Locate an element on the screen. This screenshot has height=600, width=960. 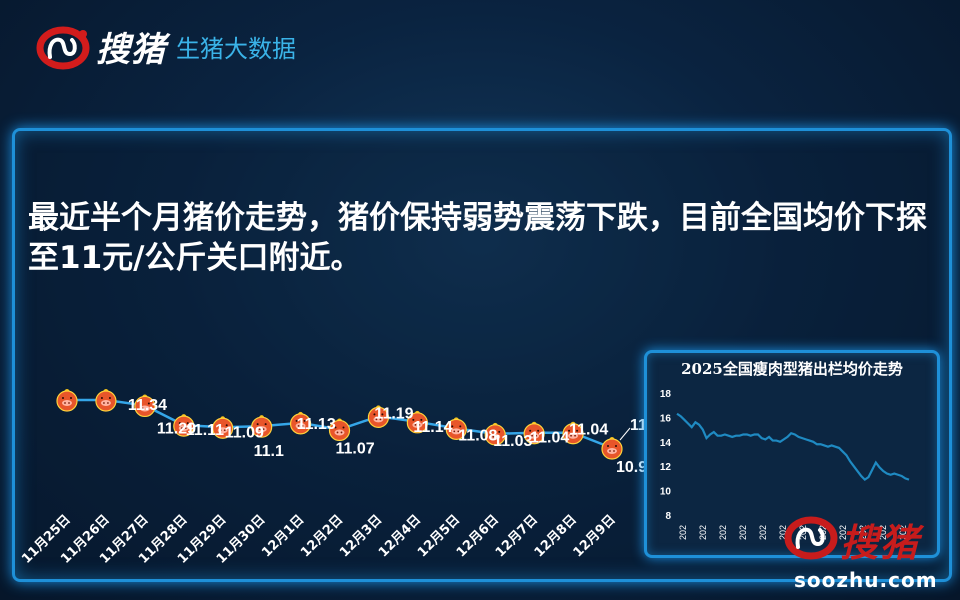
y-tick-label: 10 is located at coordinates (666, 492).